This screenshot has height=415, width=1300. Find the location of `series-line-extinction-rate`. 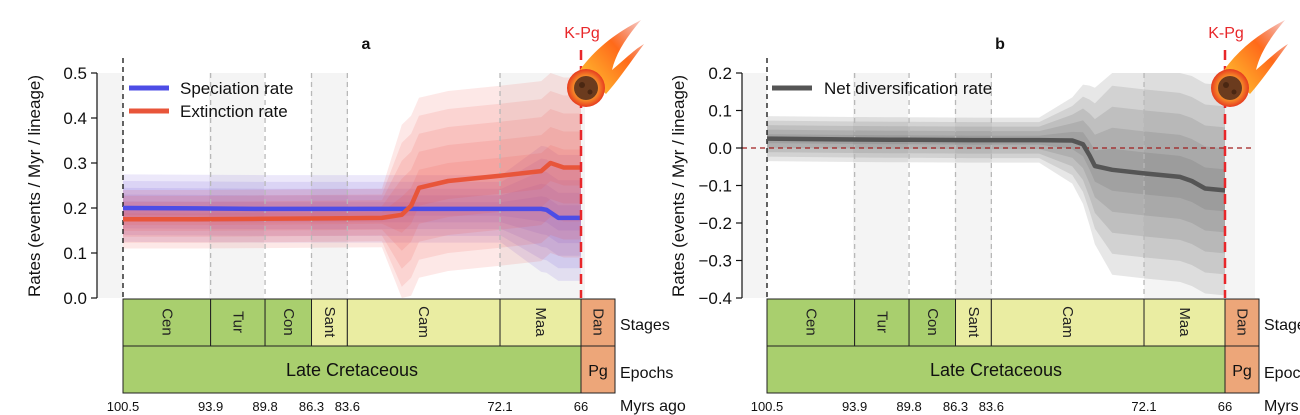

series-line-extinction-rate is located at coordinates (352, 191).